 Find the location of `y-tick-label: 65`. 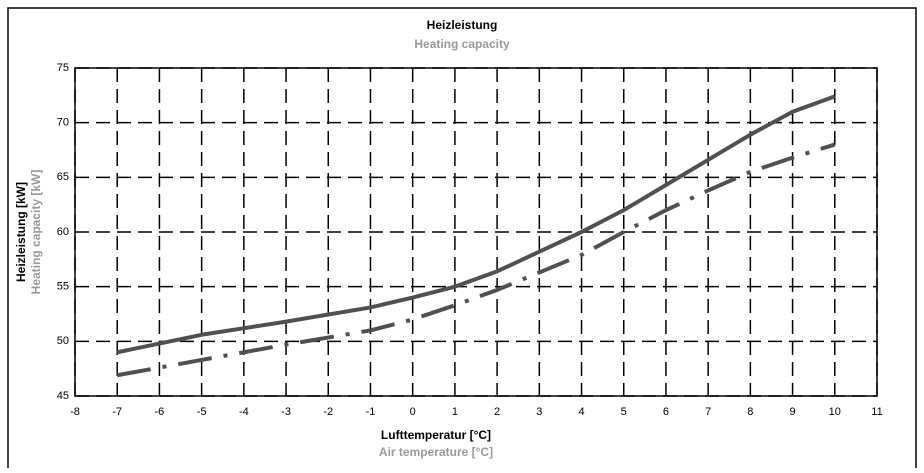

y-tick-label: 65 is located at coordinates (63, 177).